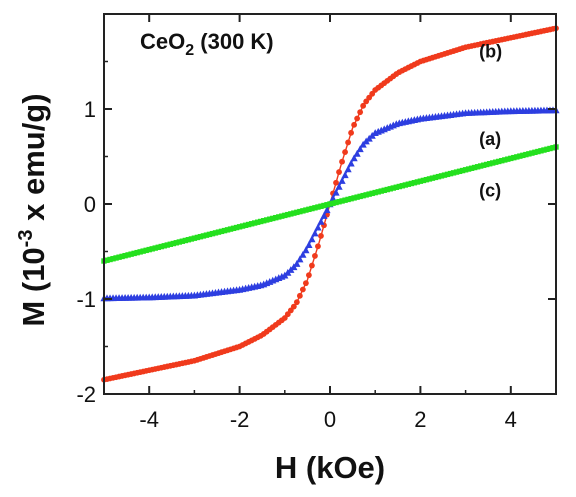 Image resolution: width=576 pixels, height=497 pixels. What do you see at coordinates (33, 161) in the screenshot?
I see `y-axis-title-suffix: x emu/g)` at bounding box center [33, 161].